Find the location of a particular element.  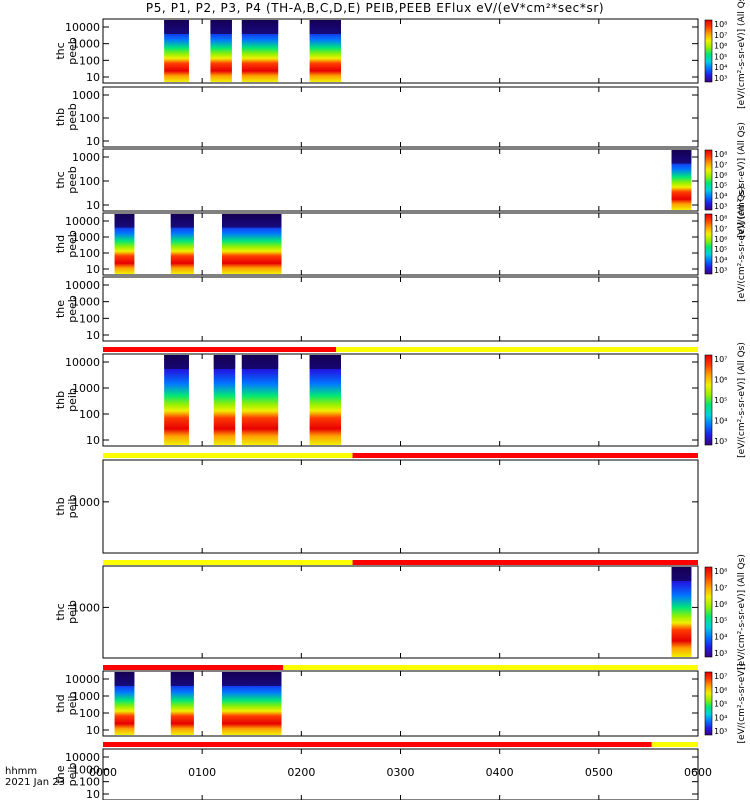

panel-thb-peib-6: 1000 thb peib is located at coordinates (376, 506).